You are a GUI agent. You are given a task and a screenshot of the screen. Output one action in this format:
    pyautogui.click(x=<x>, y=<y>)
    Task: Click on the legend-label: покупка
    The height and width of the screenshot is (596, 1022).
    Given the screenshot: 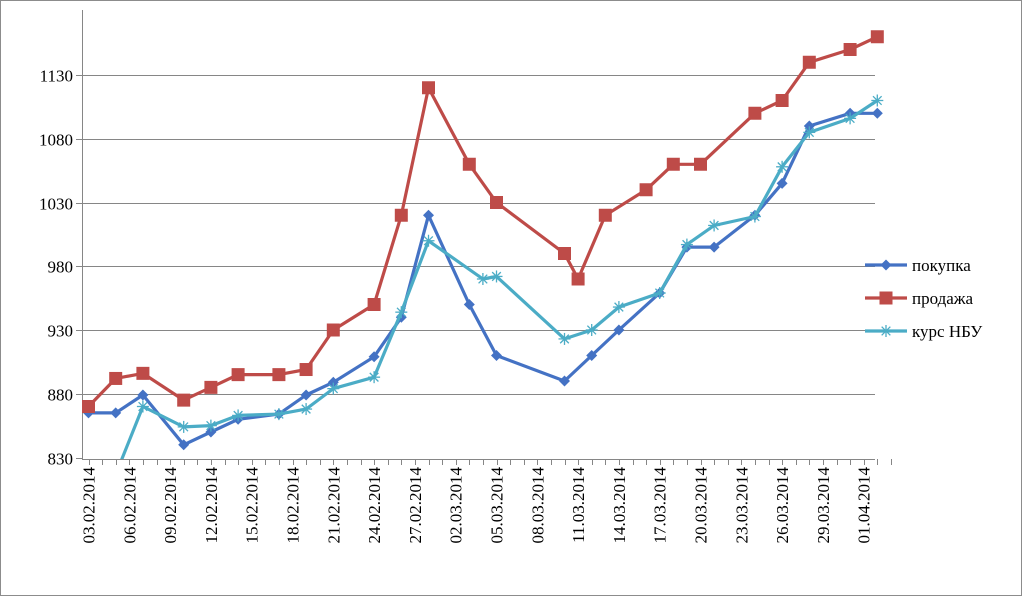 What is the action you would take?
    pyautogui.click(x=941, y=265)
    